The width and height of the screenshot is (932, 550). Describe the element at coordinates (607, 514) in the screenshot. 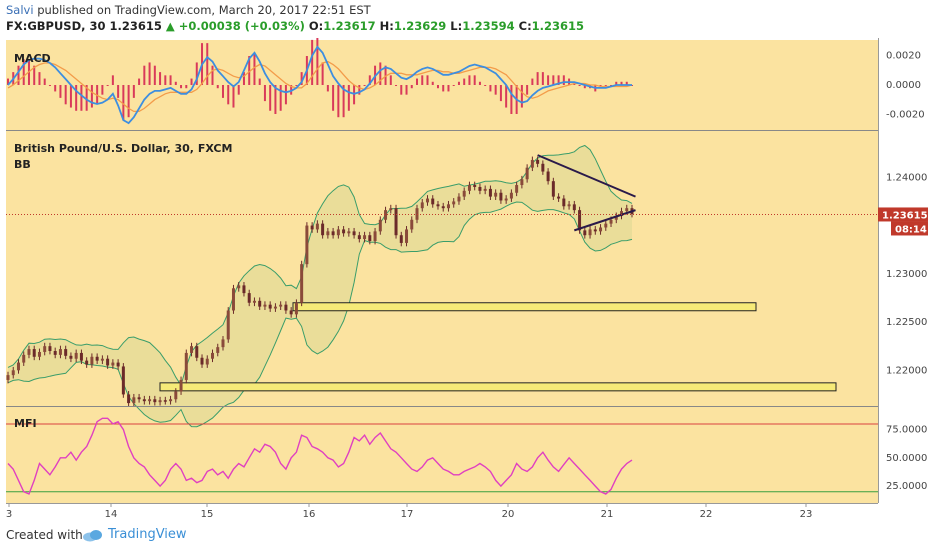

I see `x-tick-label: 21` at that location.